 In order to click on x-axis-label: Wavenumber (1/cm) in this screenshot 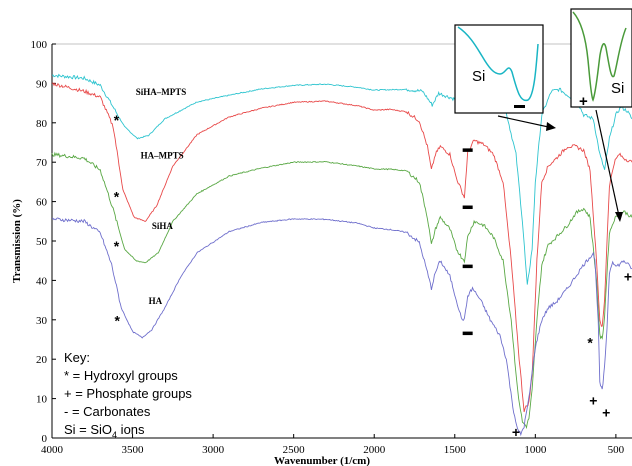, I will do `click(322, 460)`.